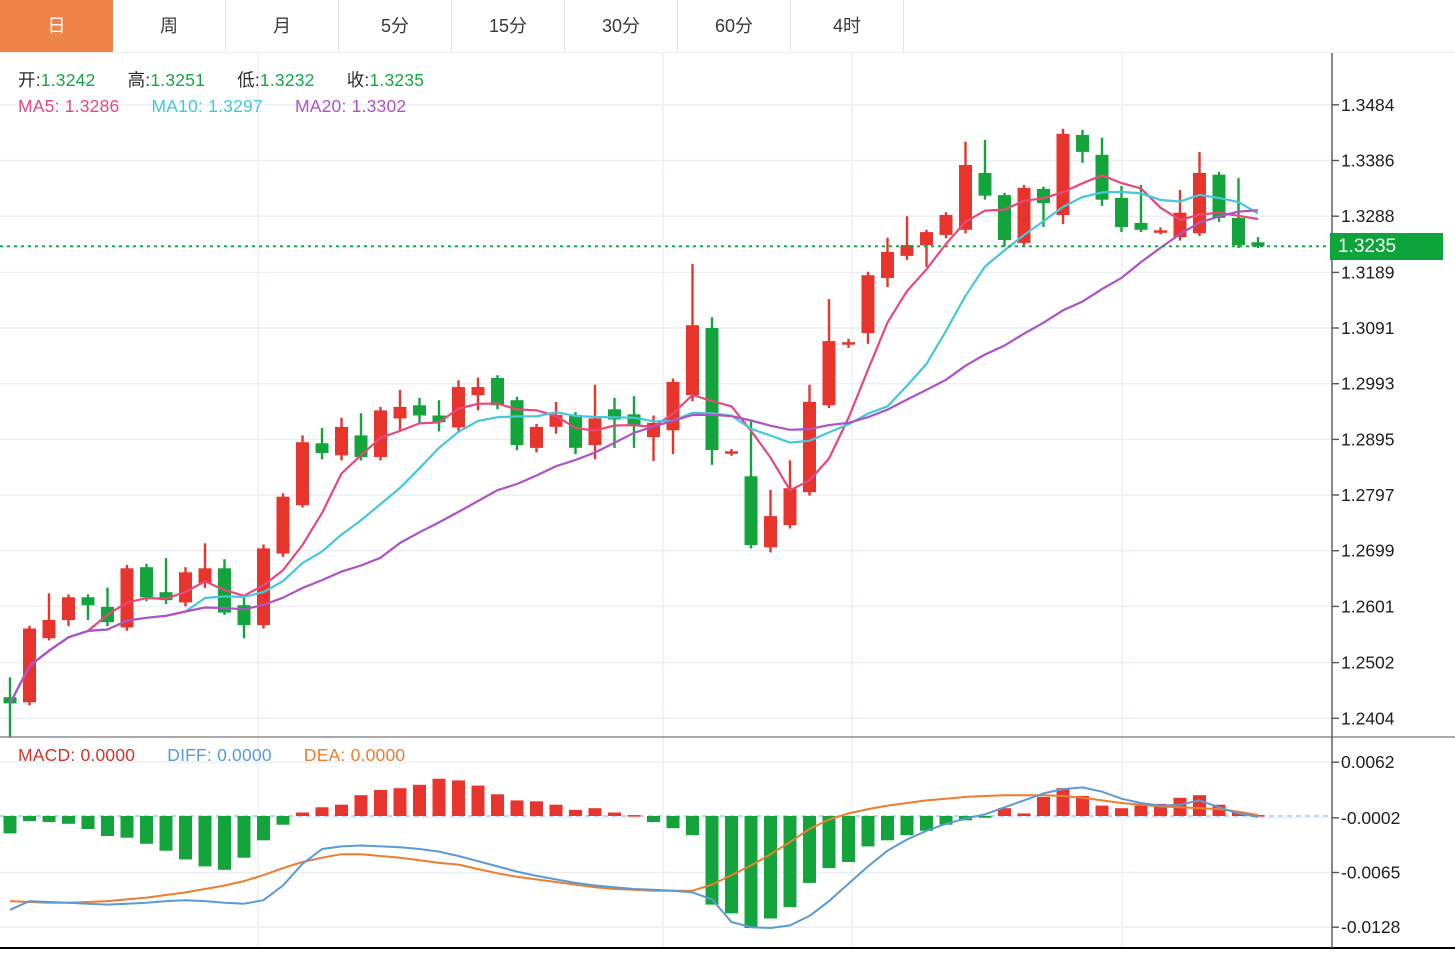 The height and width of the screenshot is (960, 1455). I want to click on timeframe-tabbar: 日 周 月 5分 15分 30分 60分 4时, so click(727, 26).